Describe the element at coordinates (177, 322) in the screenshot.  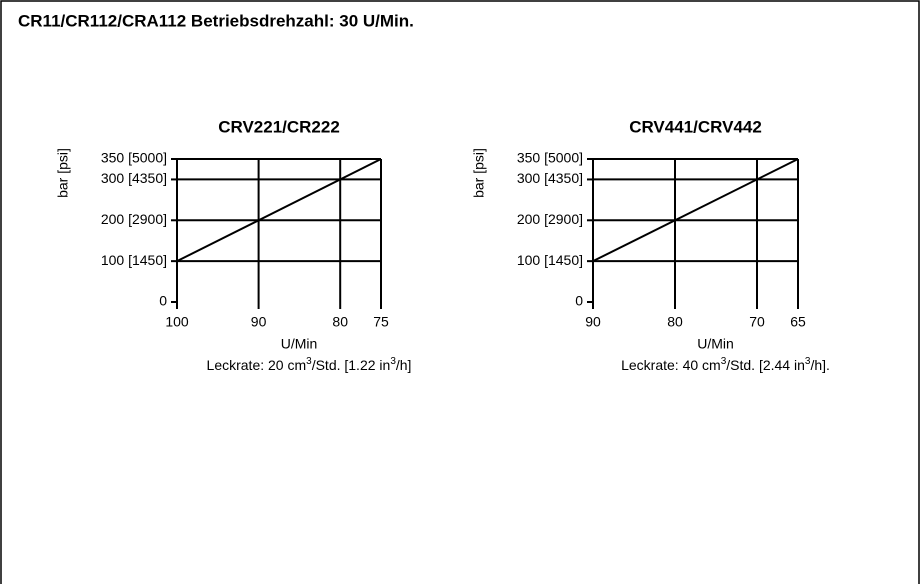
I see `x-tick-label: 100` at that location.